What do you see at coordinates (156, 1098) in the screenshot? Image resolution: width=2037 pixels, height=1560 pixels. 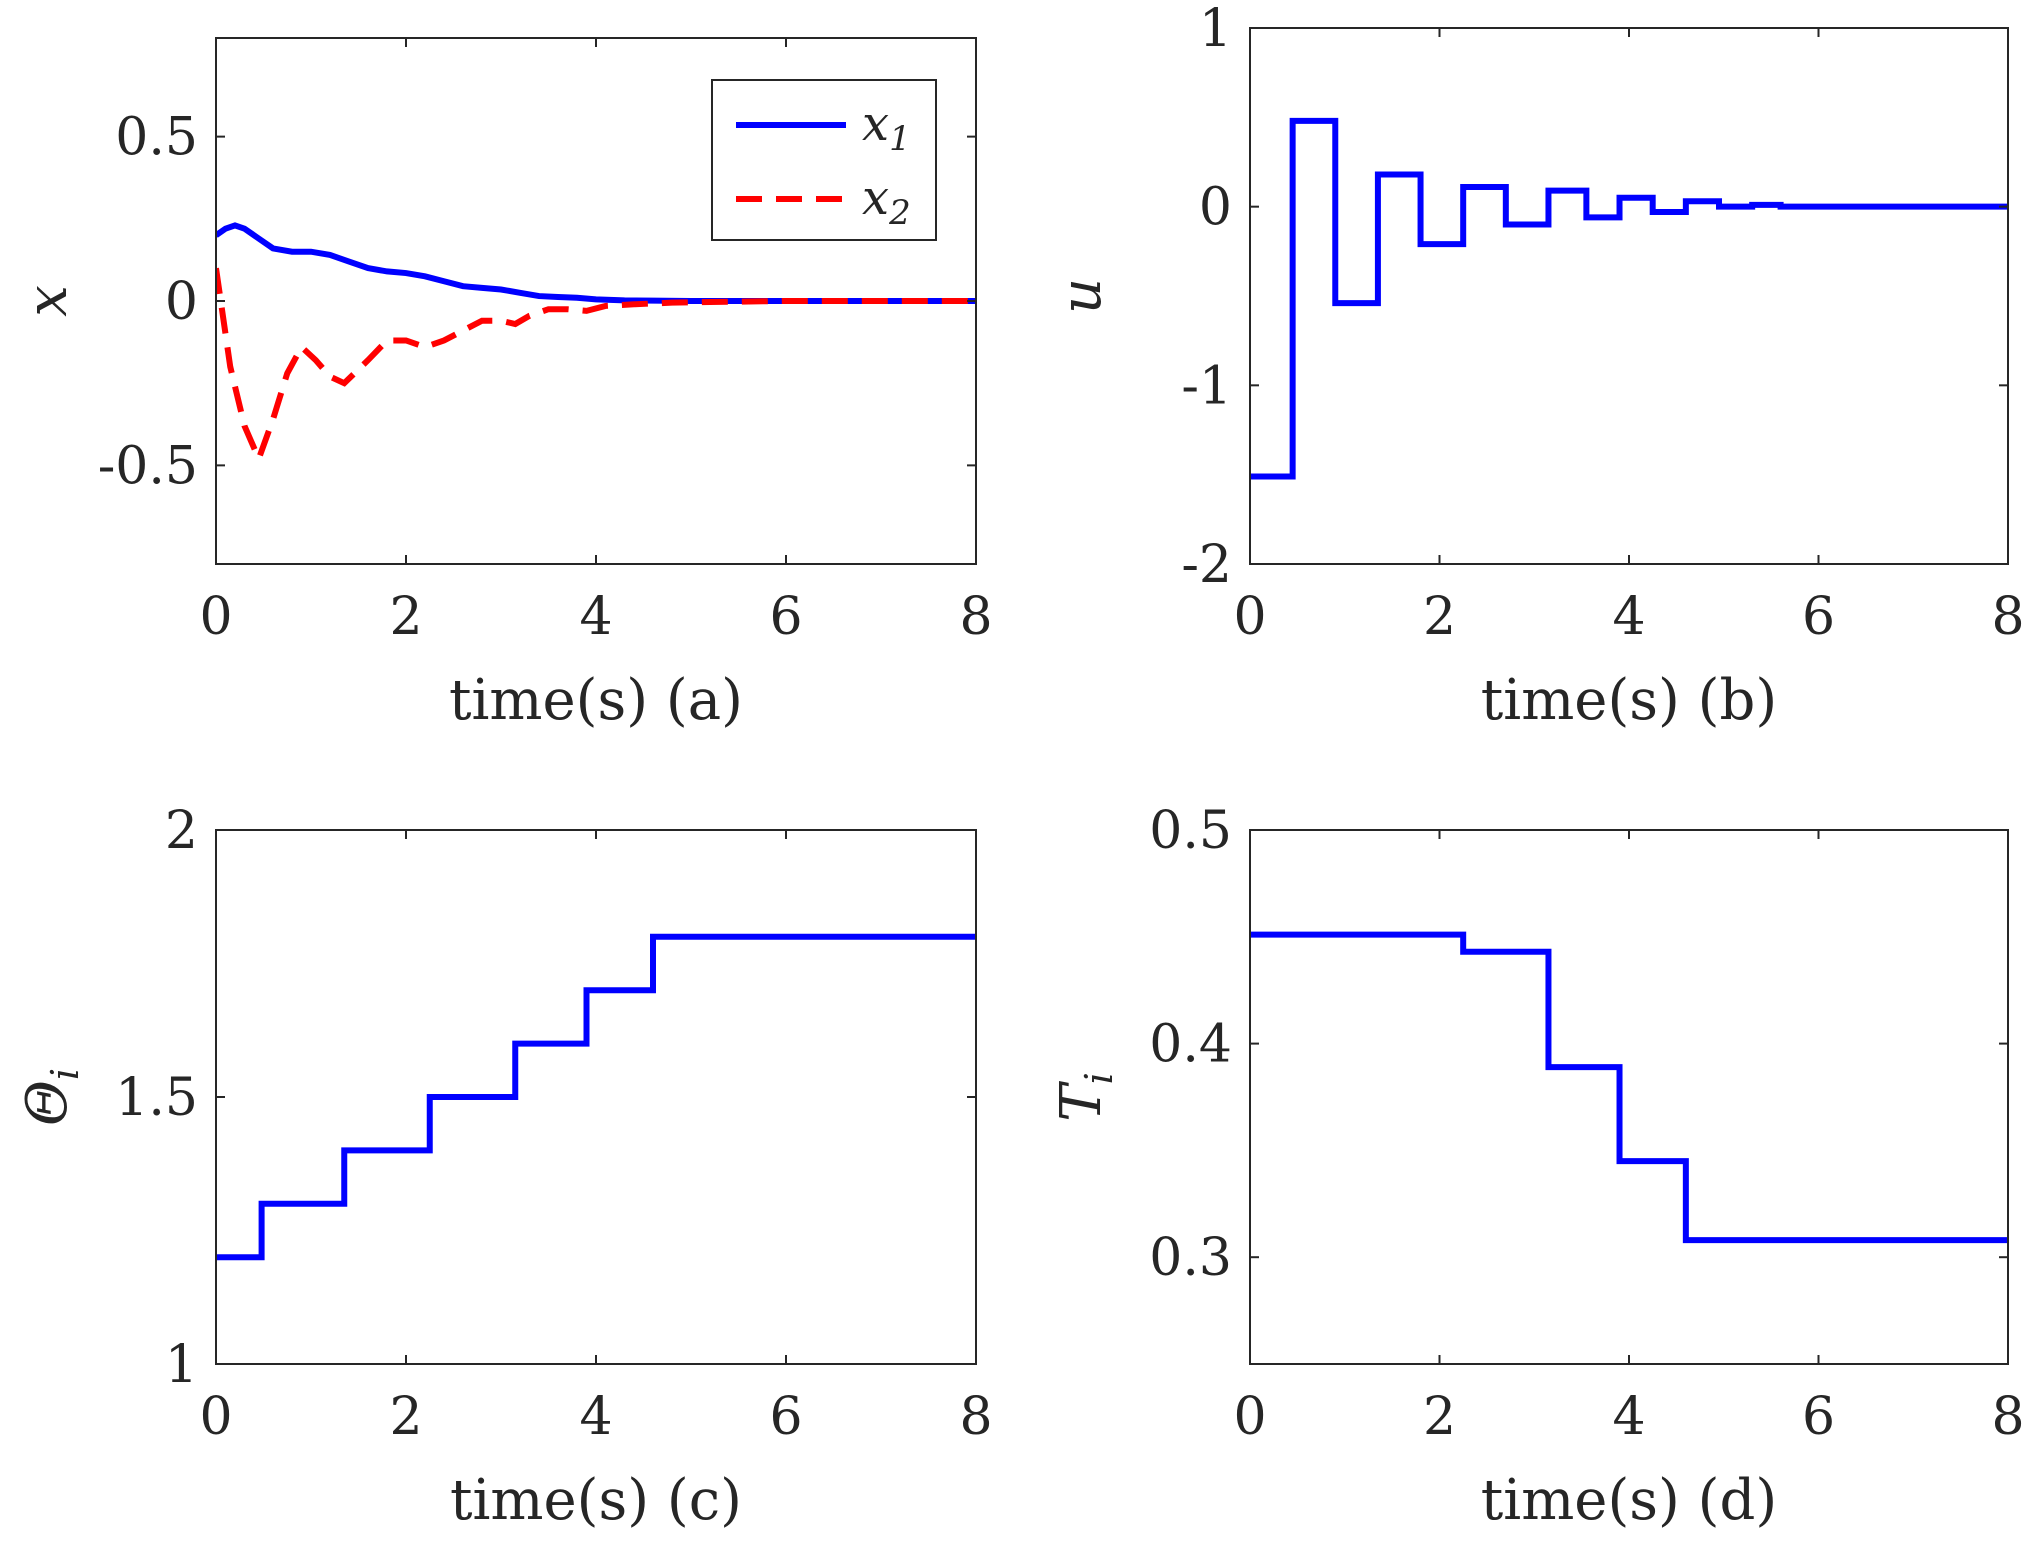 I see `y-tick-label: 1.5` at bounding box center [156, 1098].